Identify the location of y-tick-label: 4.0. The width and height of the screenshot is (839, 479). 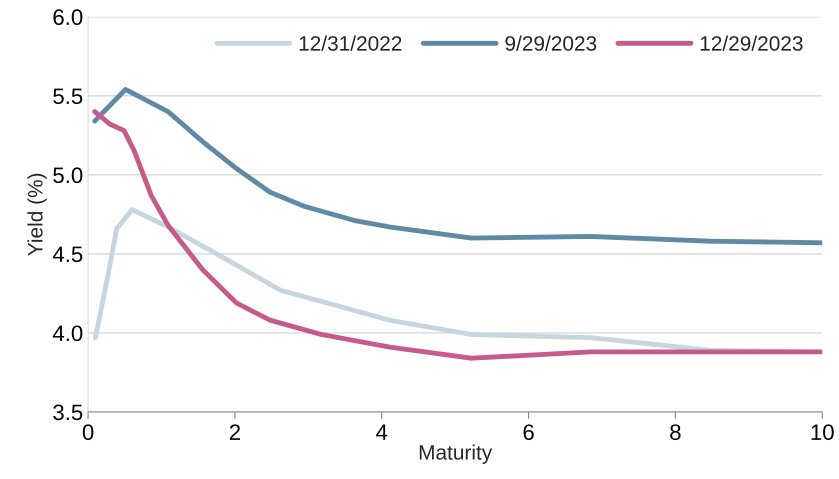
(67, 333).